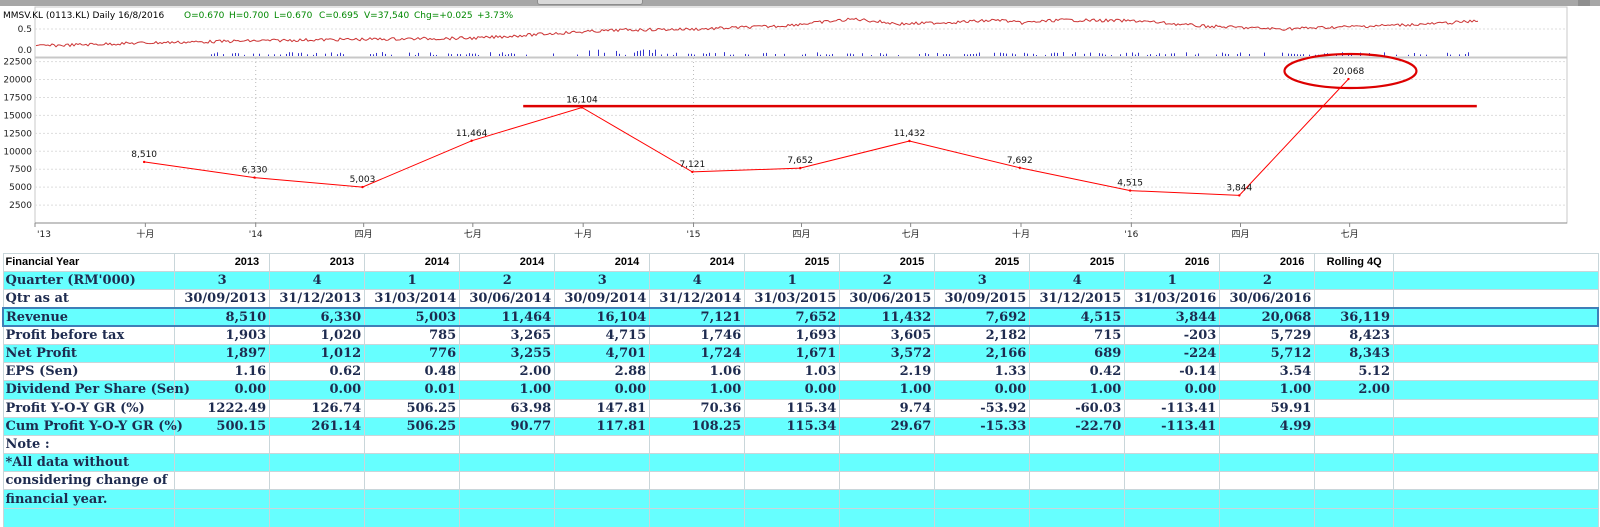 The height and width of the screenshot is (527, 1600). What do you see at coordinates (1172, 299) in the screenshot?
I see `table-cell: 31/03/2016` at bounding box center [1172, 299].